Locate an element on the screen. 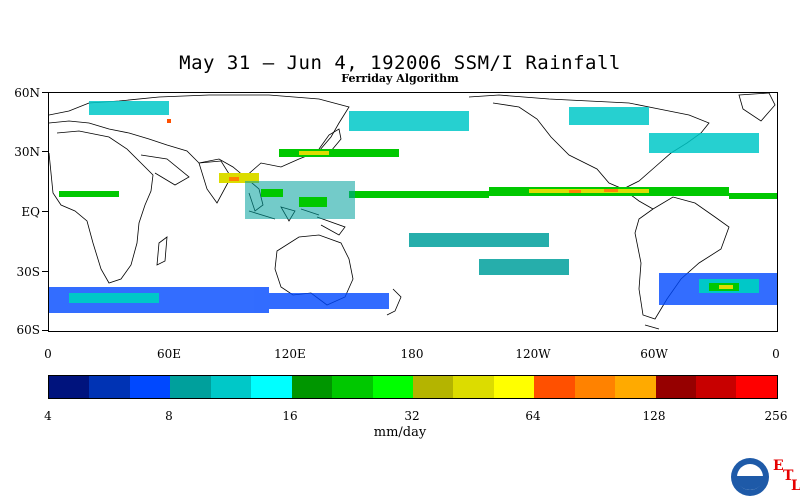 This screenshot has height=500, width=800. colorbar-unit: mm/day is located at coordinates (400, 432).